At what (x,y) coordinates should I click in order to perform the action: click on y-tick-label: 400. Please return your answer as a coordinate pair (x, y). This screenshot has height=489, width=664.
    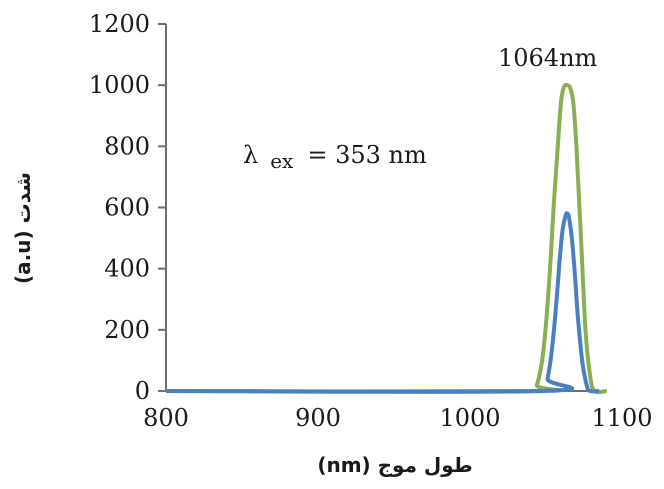
    Looking at the image, I should click on (127, 269).